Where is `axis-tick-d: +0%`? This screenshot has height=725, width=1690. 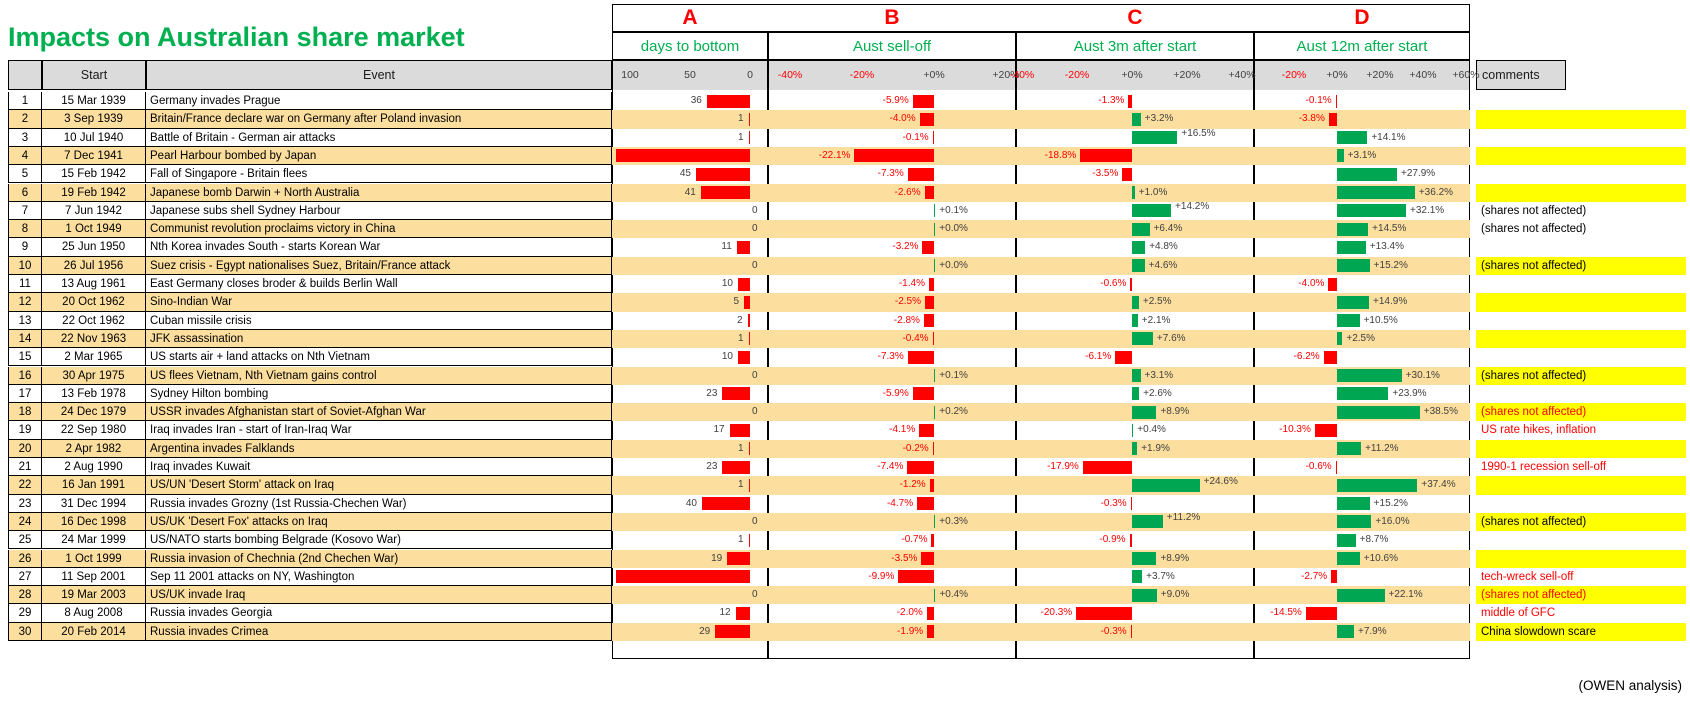
axis-tick-d: +0% is located at coordinates (1337, 75).